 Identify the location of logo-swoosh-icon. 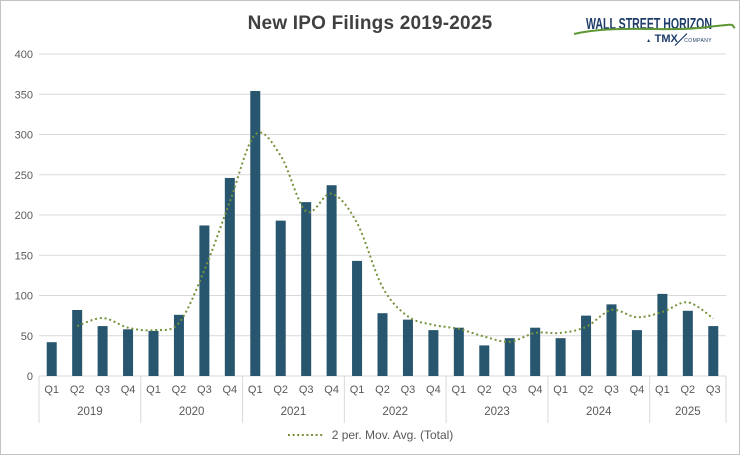
(654, 29).